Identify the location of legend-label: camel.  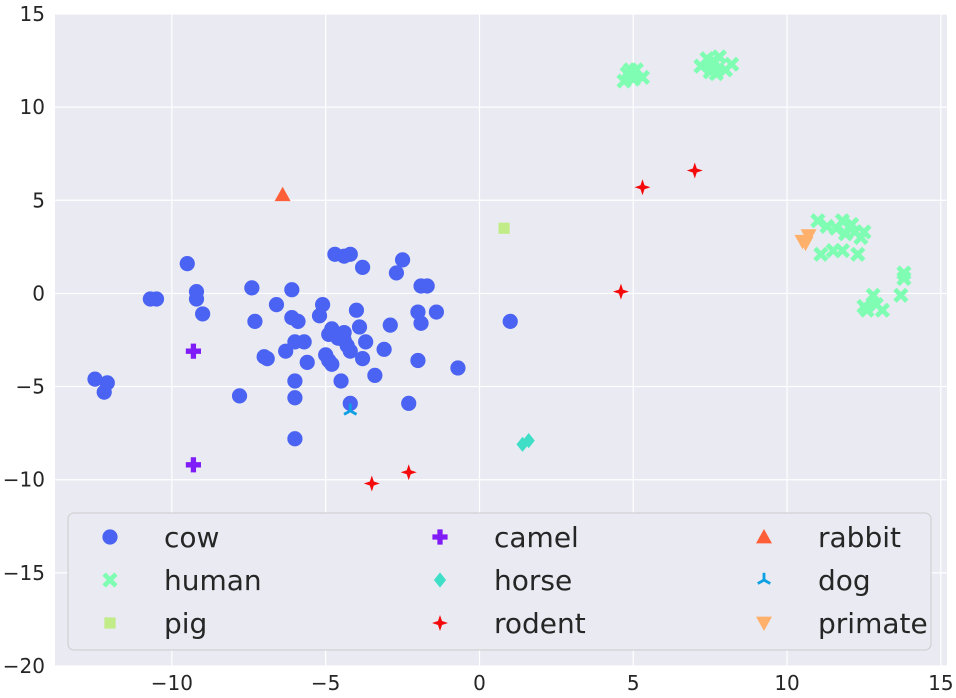
(536, 537).